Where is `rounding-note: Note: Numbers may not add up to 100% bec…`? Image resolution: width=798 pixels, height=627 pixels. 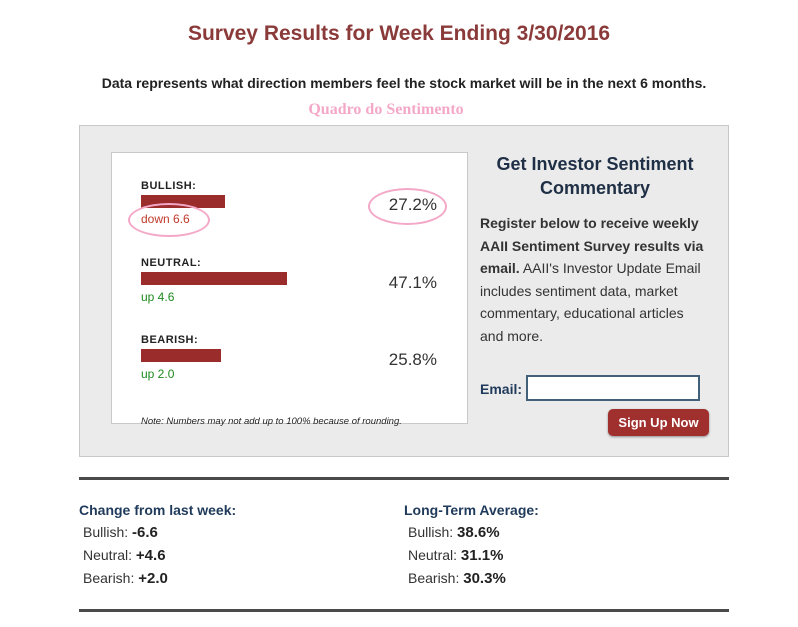
rounding-note: Note: Numbers may not add up to 100% bec… is located at coordinates (271, 421).